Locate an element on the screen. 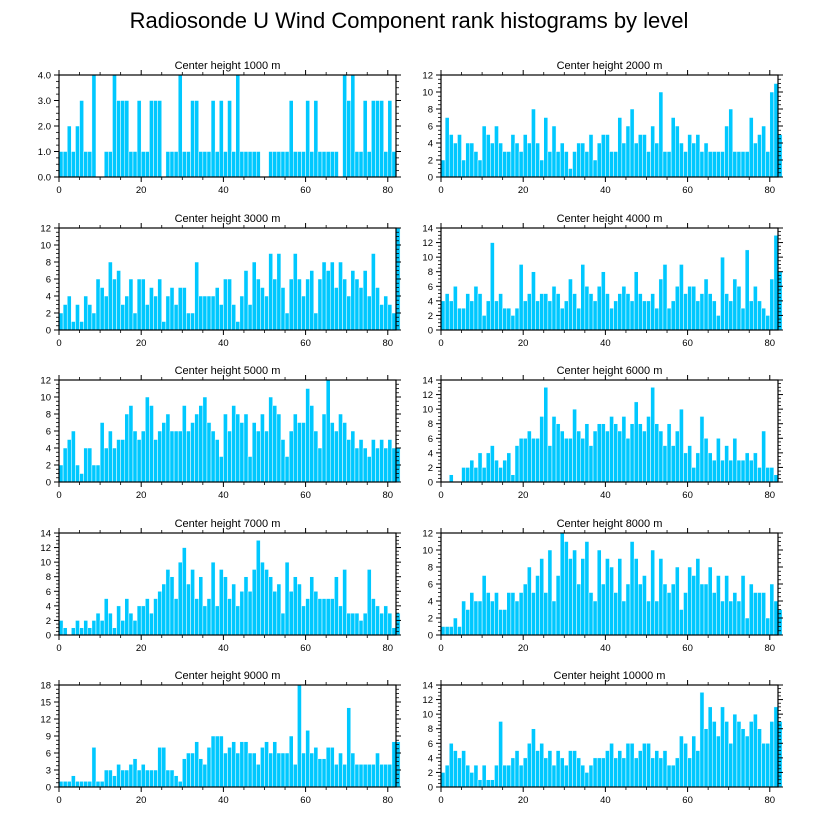  y-tick-label: 0 is located at coordinates (430, 178).